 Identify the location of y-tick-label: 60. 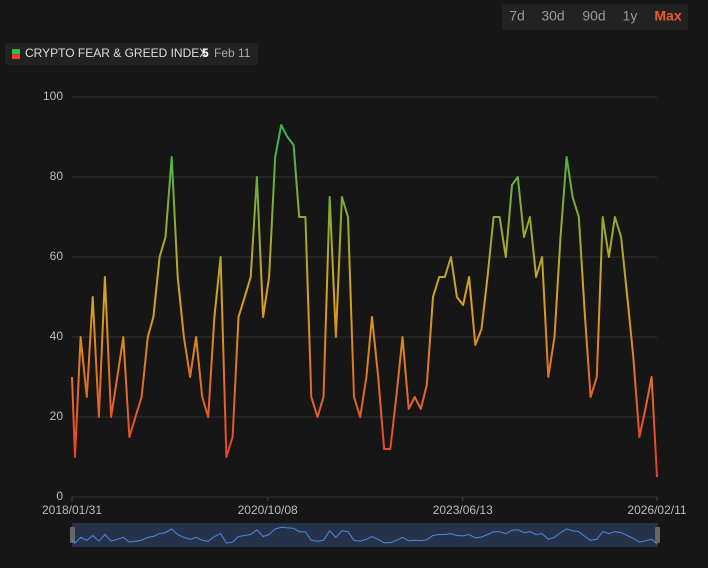
(57, 256).